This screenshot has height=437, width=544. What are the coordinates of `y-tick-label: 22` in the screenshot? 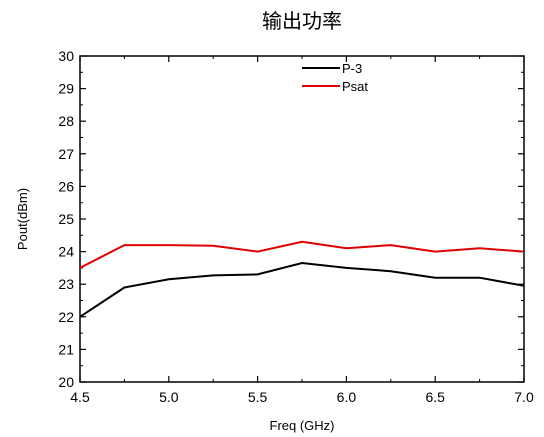 It's located at (66, 317).